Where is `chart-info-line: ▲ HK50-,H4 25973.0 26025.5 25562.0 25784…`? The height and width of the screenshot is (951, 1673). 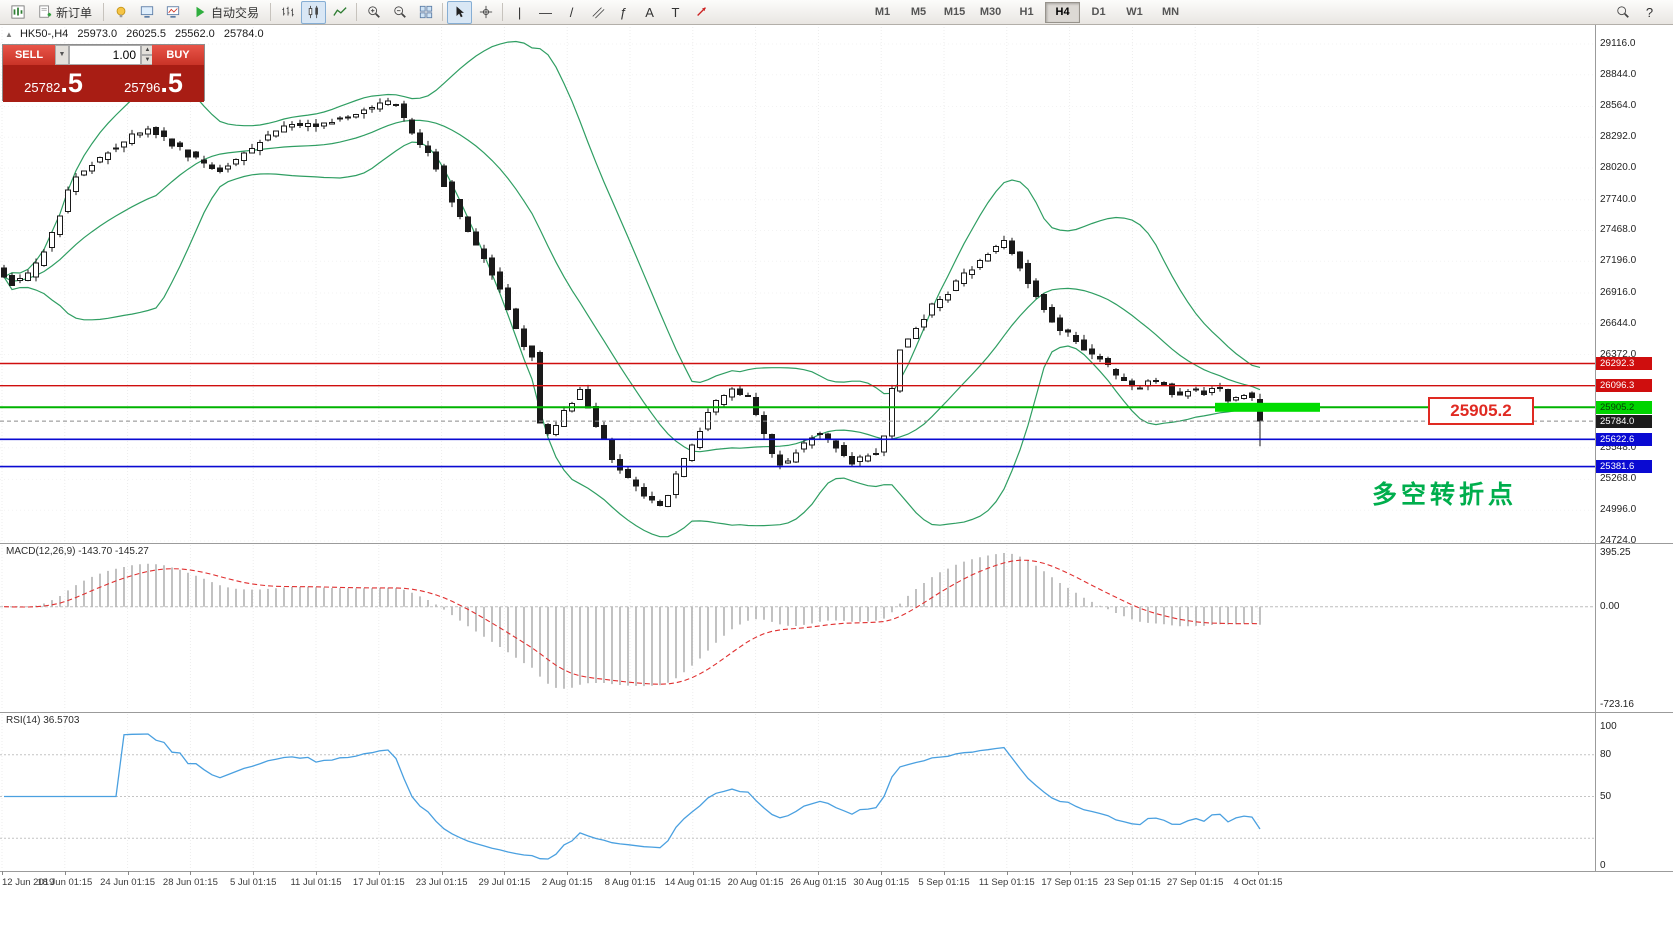
chart-info-line: ▲ HK50-,H4 25973.0 26025.5 25562.0 25784… is located at coordinates (137, 34).